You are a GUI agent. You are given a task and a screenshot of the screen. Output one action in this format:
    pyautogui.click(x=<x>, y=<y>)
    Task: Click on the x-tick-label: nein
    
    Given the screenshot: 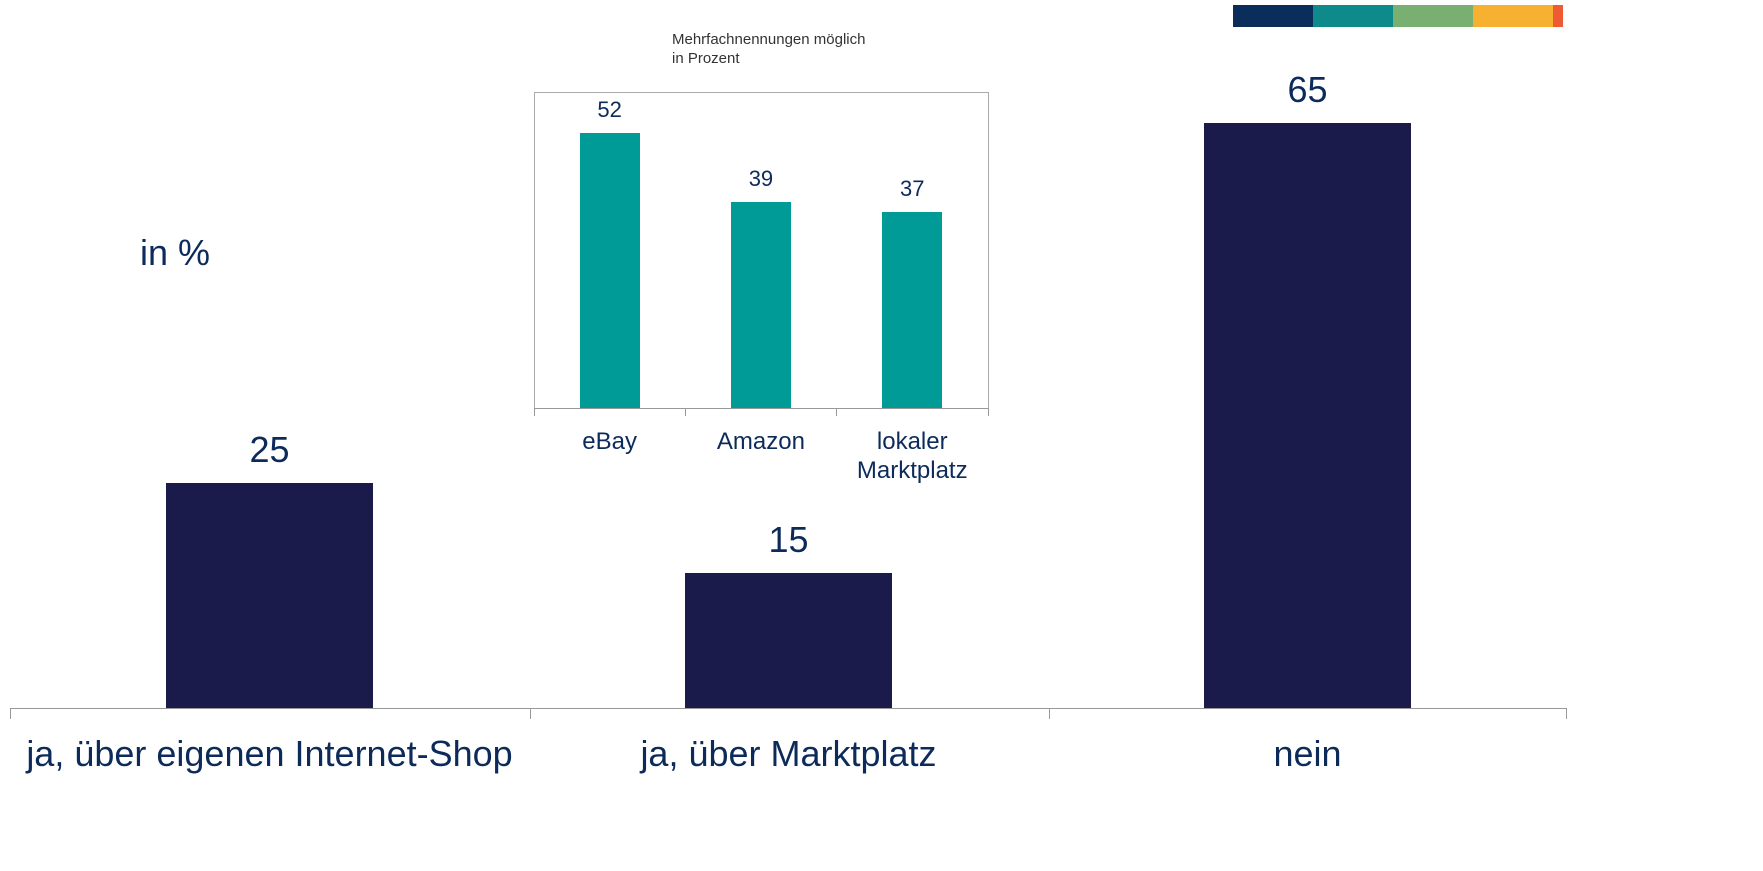 What is the action you would take?
    pyautogui.click(x=1307, y=753)
    